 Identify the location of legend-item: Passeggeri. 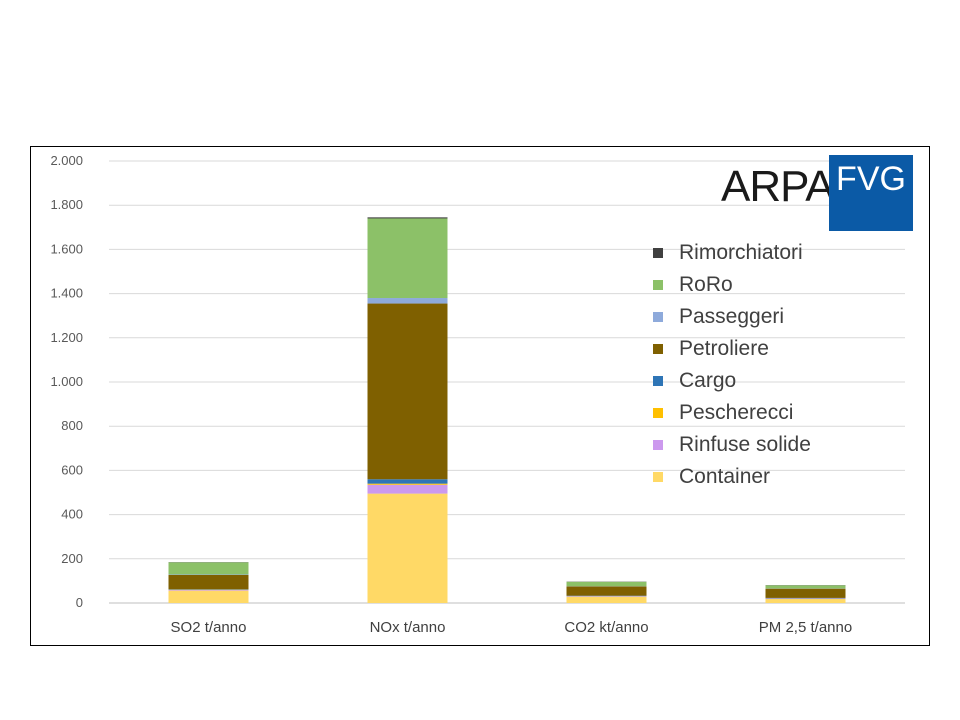
(732, 317).